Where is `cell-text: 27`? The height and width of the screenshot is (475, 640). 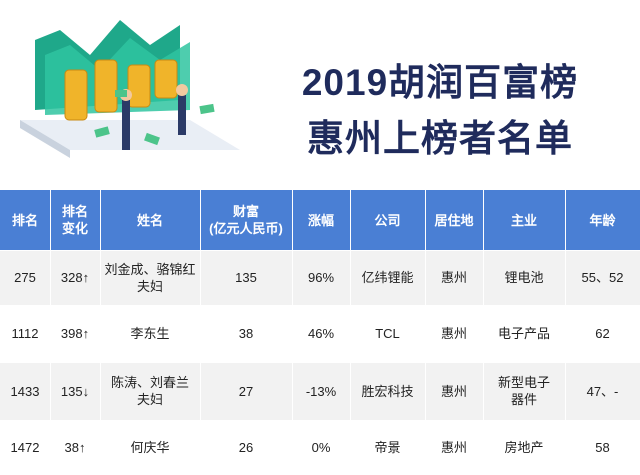 cell-text: 27 is located at coordinates (246, 391).